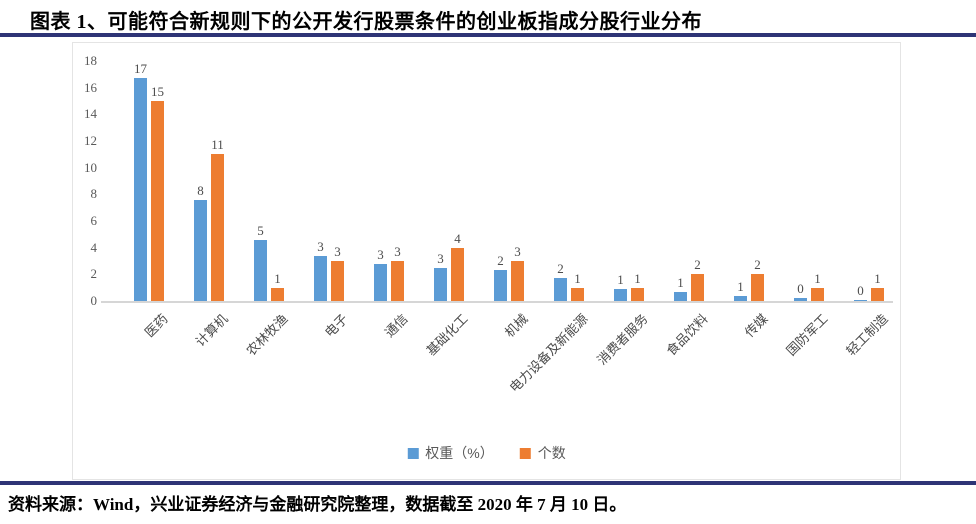  Describe the element at coordinates (90, 114) in the screenshot. I see `y-tick-label: 14` at that location.